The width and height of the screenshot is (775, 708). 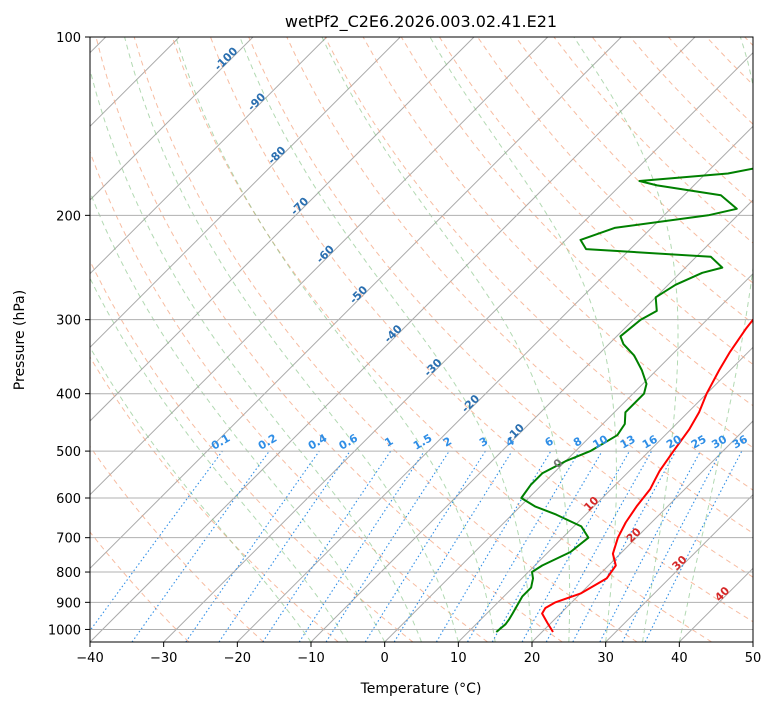 What do you see at coordinates (421, 22) in the screenshot?
I see `chart-title: wetPf2_C2E6.2026.003.02.41.E21` at bounding box center [421, 22].